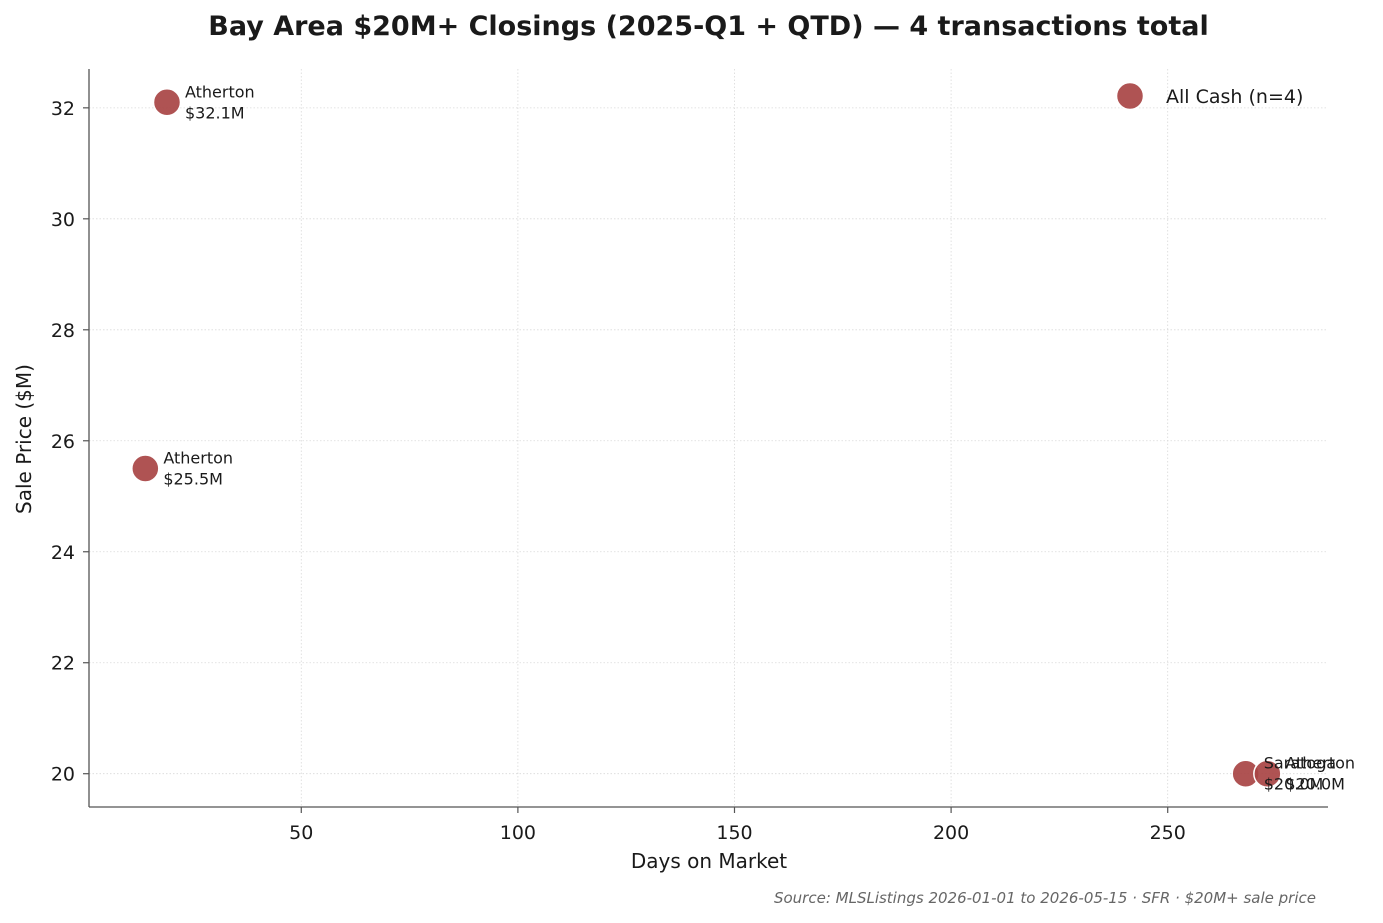 The height and width of the screenshot is (923, 1383). What do you see at coordinates (215, 112) in the screenshot?
I see `point-label-price: $32.1M` at bounding box center [215, 112].